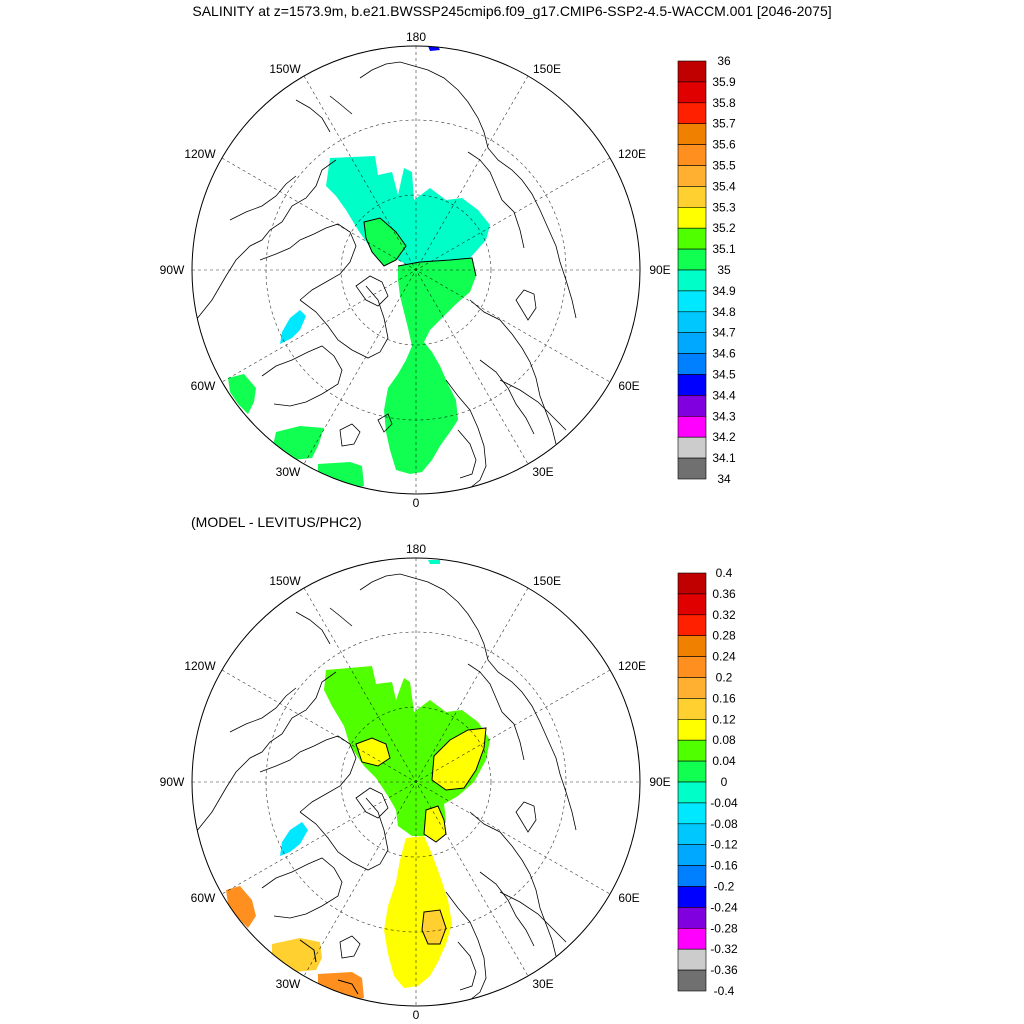 This screenshot has height=1024, width=1024. What do you see at coordinates (430, 366) in the screenshot?
I see `salinity-region-35.0-central` at bounding box center [430, 366].